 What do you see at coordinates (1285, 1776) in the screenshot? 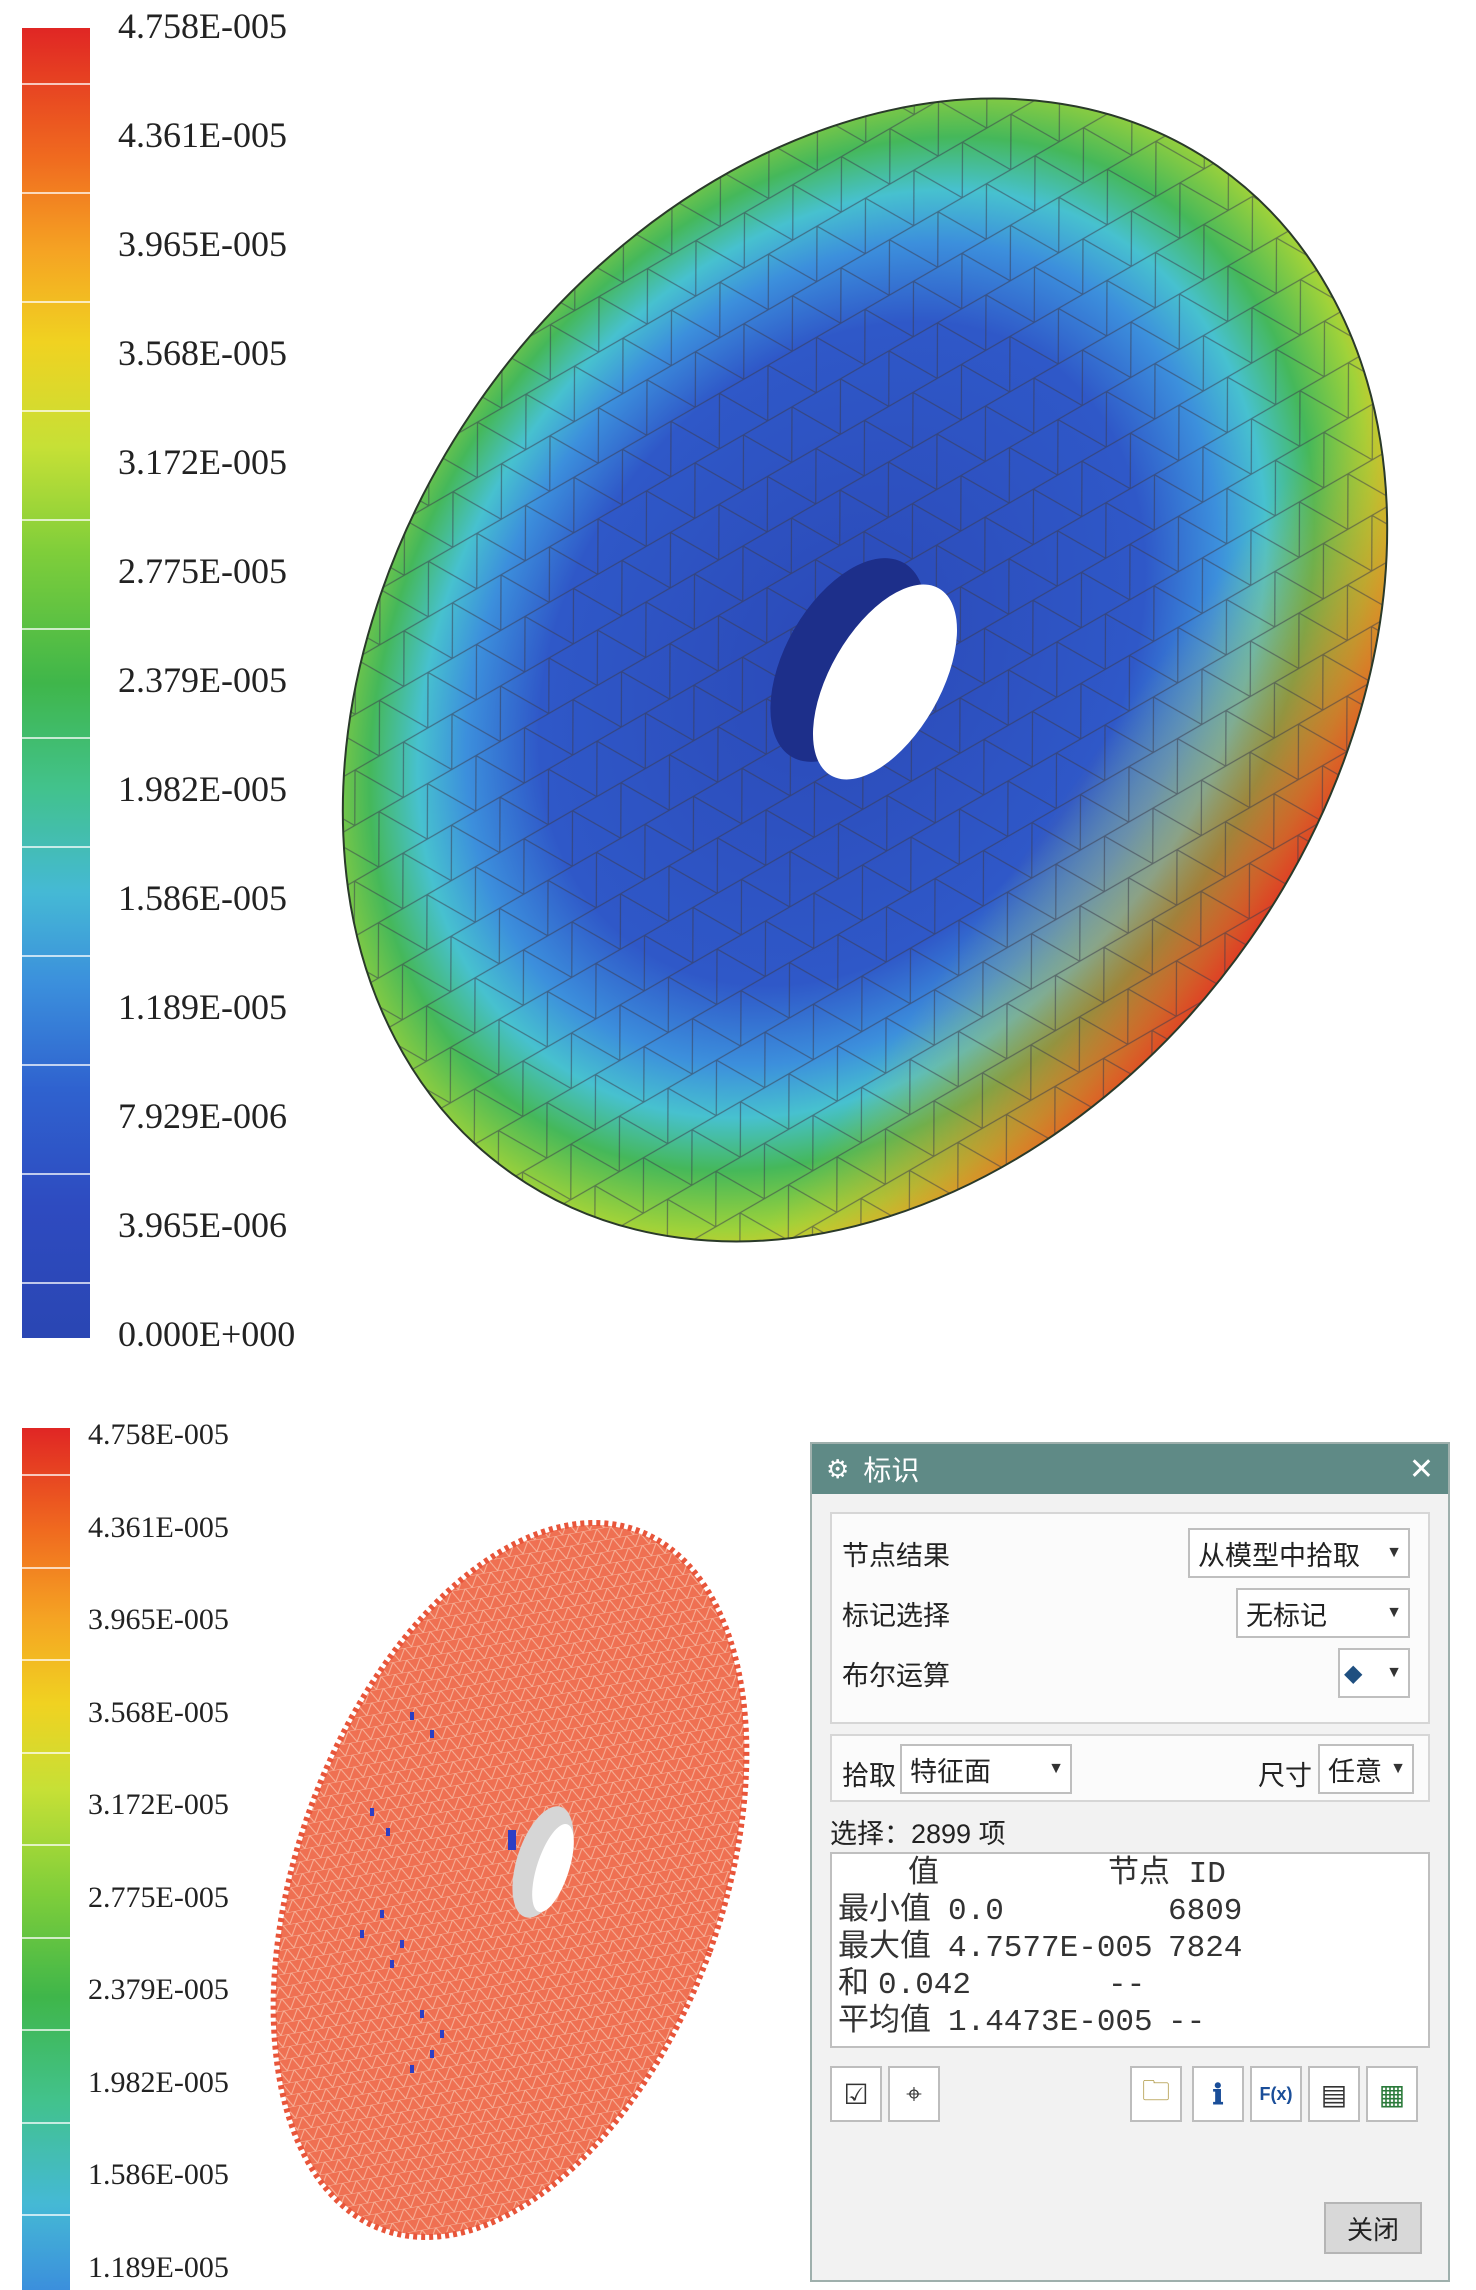
I see `size-label: 尺寸` at bounding box center [1285, 1776].